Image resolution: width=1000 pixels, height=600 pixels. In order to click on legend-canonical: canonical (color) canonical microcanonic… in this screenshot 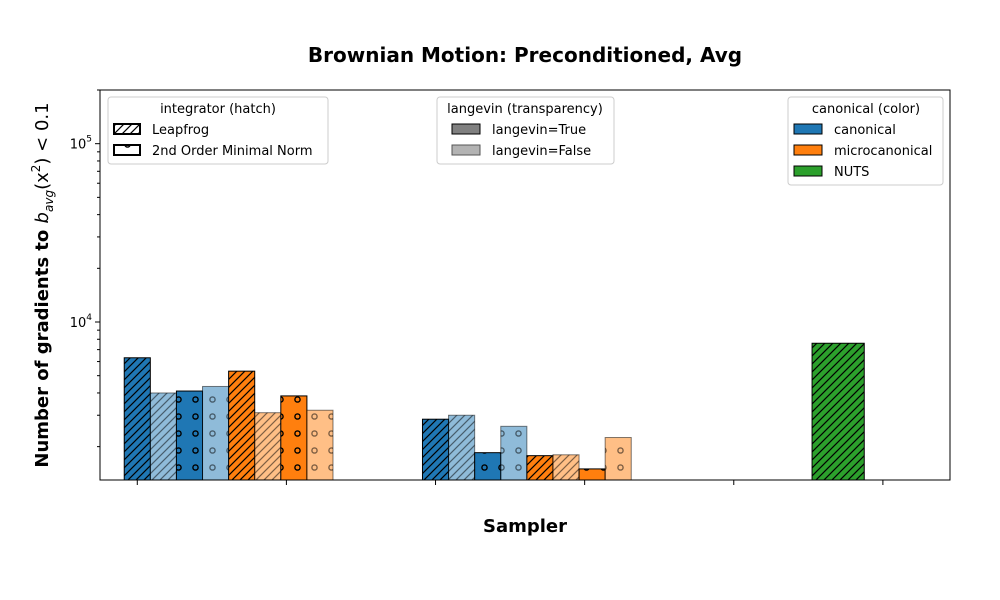, I will do `click(865, 141)`.